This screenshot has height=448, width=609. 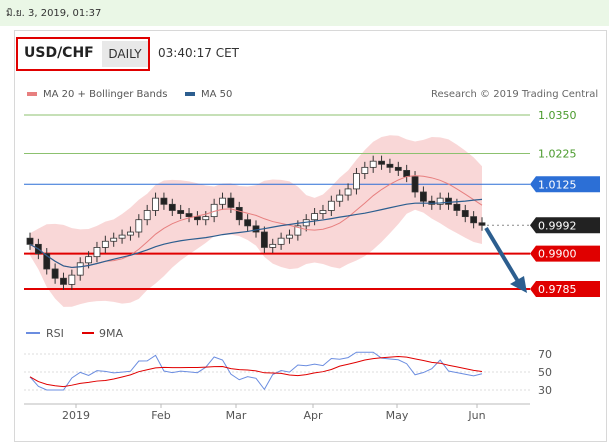 I want to click on level-label-1.0125: 1.0125, so click(x=557, y=184).